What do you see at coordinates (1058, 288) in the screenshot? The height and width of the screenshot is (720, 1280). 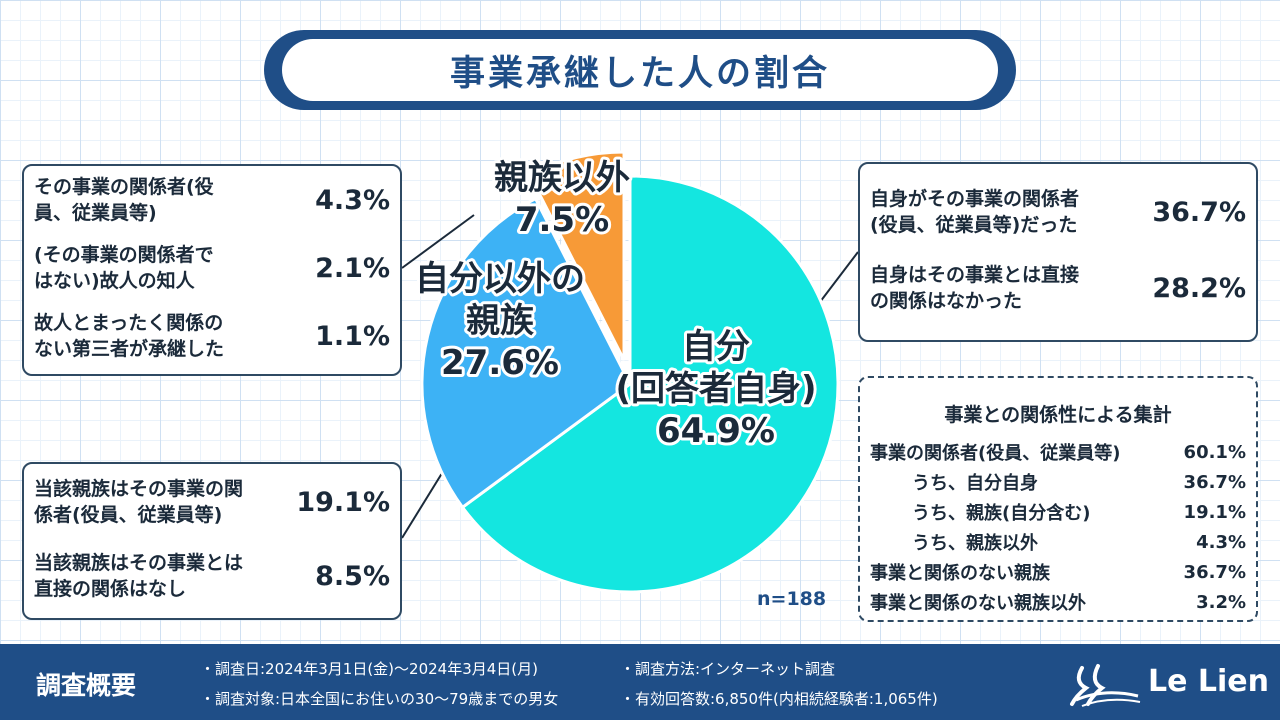 I see `breakdown-row: 自身はその事業とは直接 の関係はなかった 28.2%` at bounding box center [1058, 288].